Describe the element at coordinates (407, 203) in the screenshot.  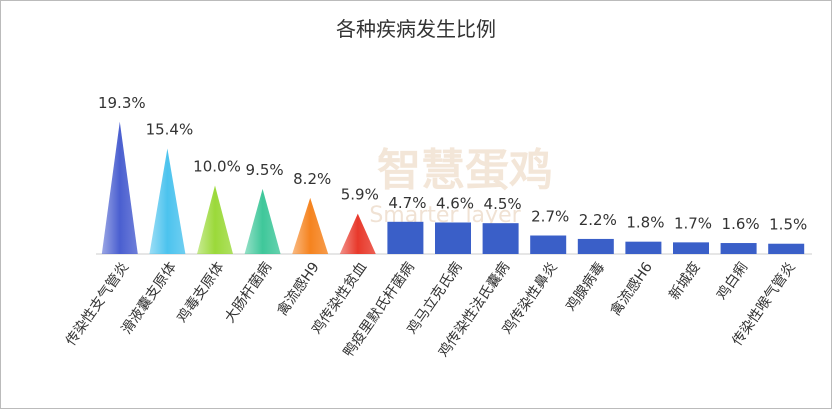
I see `value-label: 4.7%` at that location.